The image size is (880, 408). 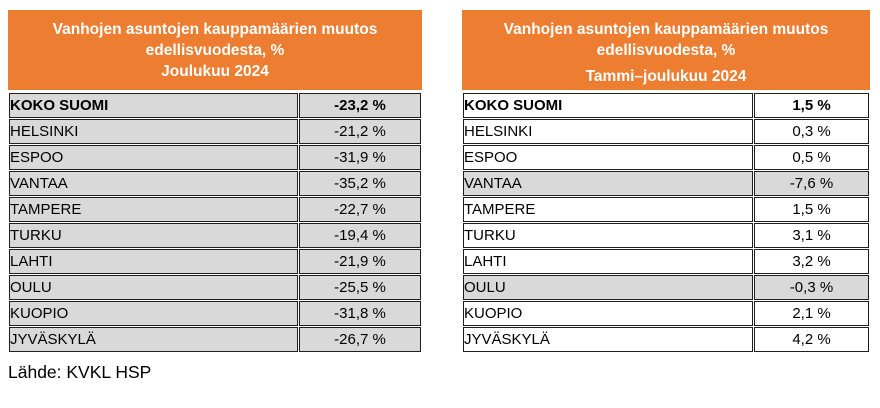 I want to click on table-row: TAMPERE 1,5 %, so click(x=666, y=209).